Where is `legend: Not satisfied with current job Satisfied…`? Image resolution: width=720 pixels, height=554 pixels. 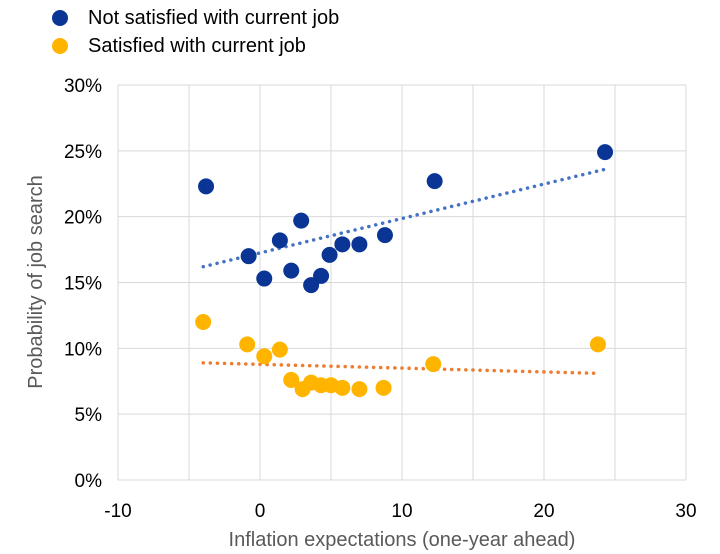 legend: Not satisfied with current job Satisfied… is located at coordinates (195, 32).